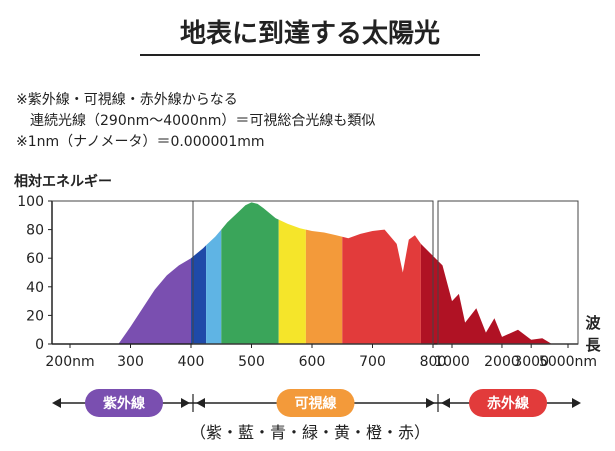 The height and width of the screenshot is (451, 615). I want to click on region-arrows: 紫外線 可視線 赤外線, so click(316, 403).